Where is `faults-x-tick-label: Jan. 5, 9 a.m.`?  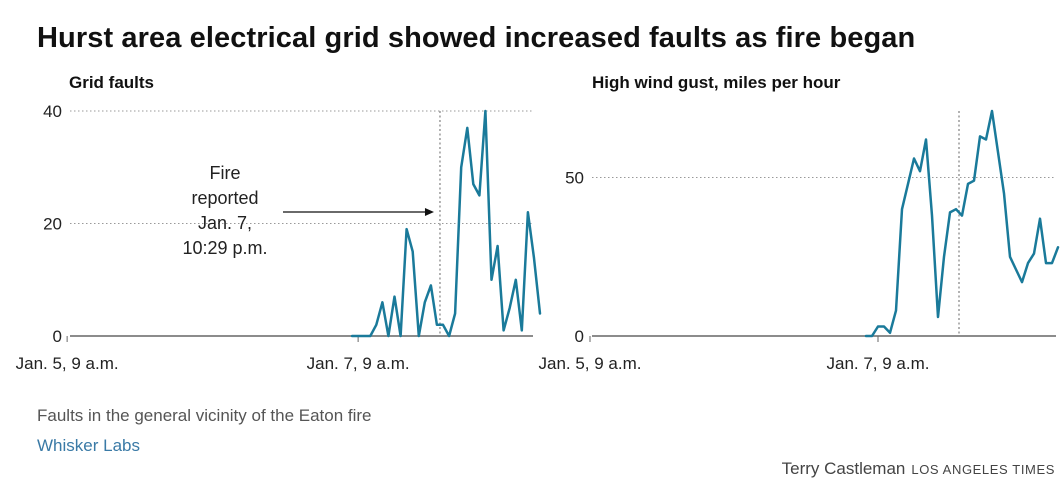
faults-x-tick-label: Jan. 5, 9 a.m. is located at coordinates (67, 363).